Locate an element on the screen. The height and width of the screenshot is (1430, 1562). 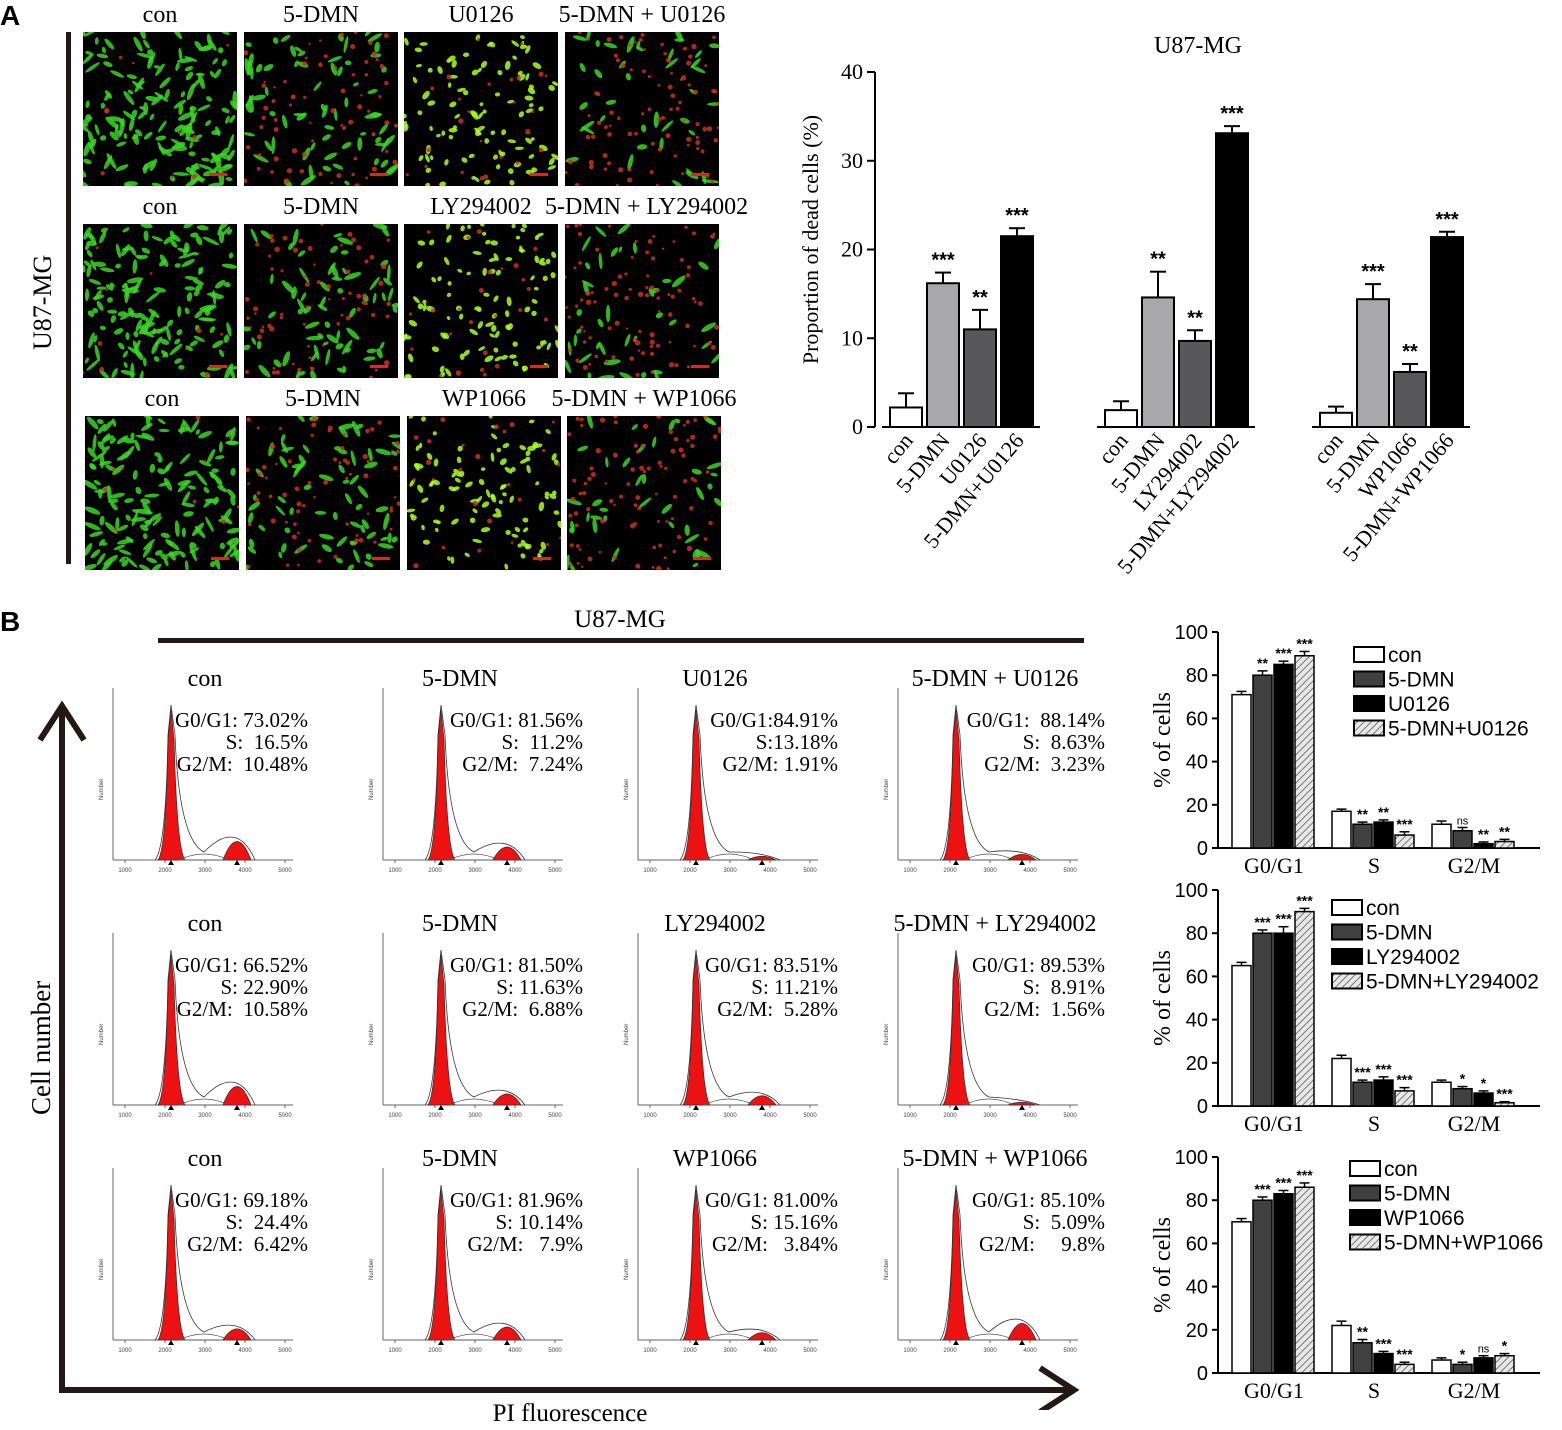
histogram-x-tick-label: 4000 is located at coordinates (770, 1116).